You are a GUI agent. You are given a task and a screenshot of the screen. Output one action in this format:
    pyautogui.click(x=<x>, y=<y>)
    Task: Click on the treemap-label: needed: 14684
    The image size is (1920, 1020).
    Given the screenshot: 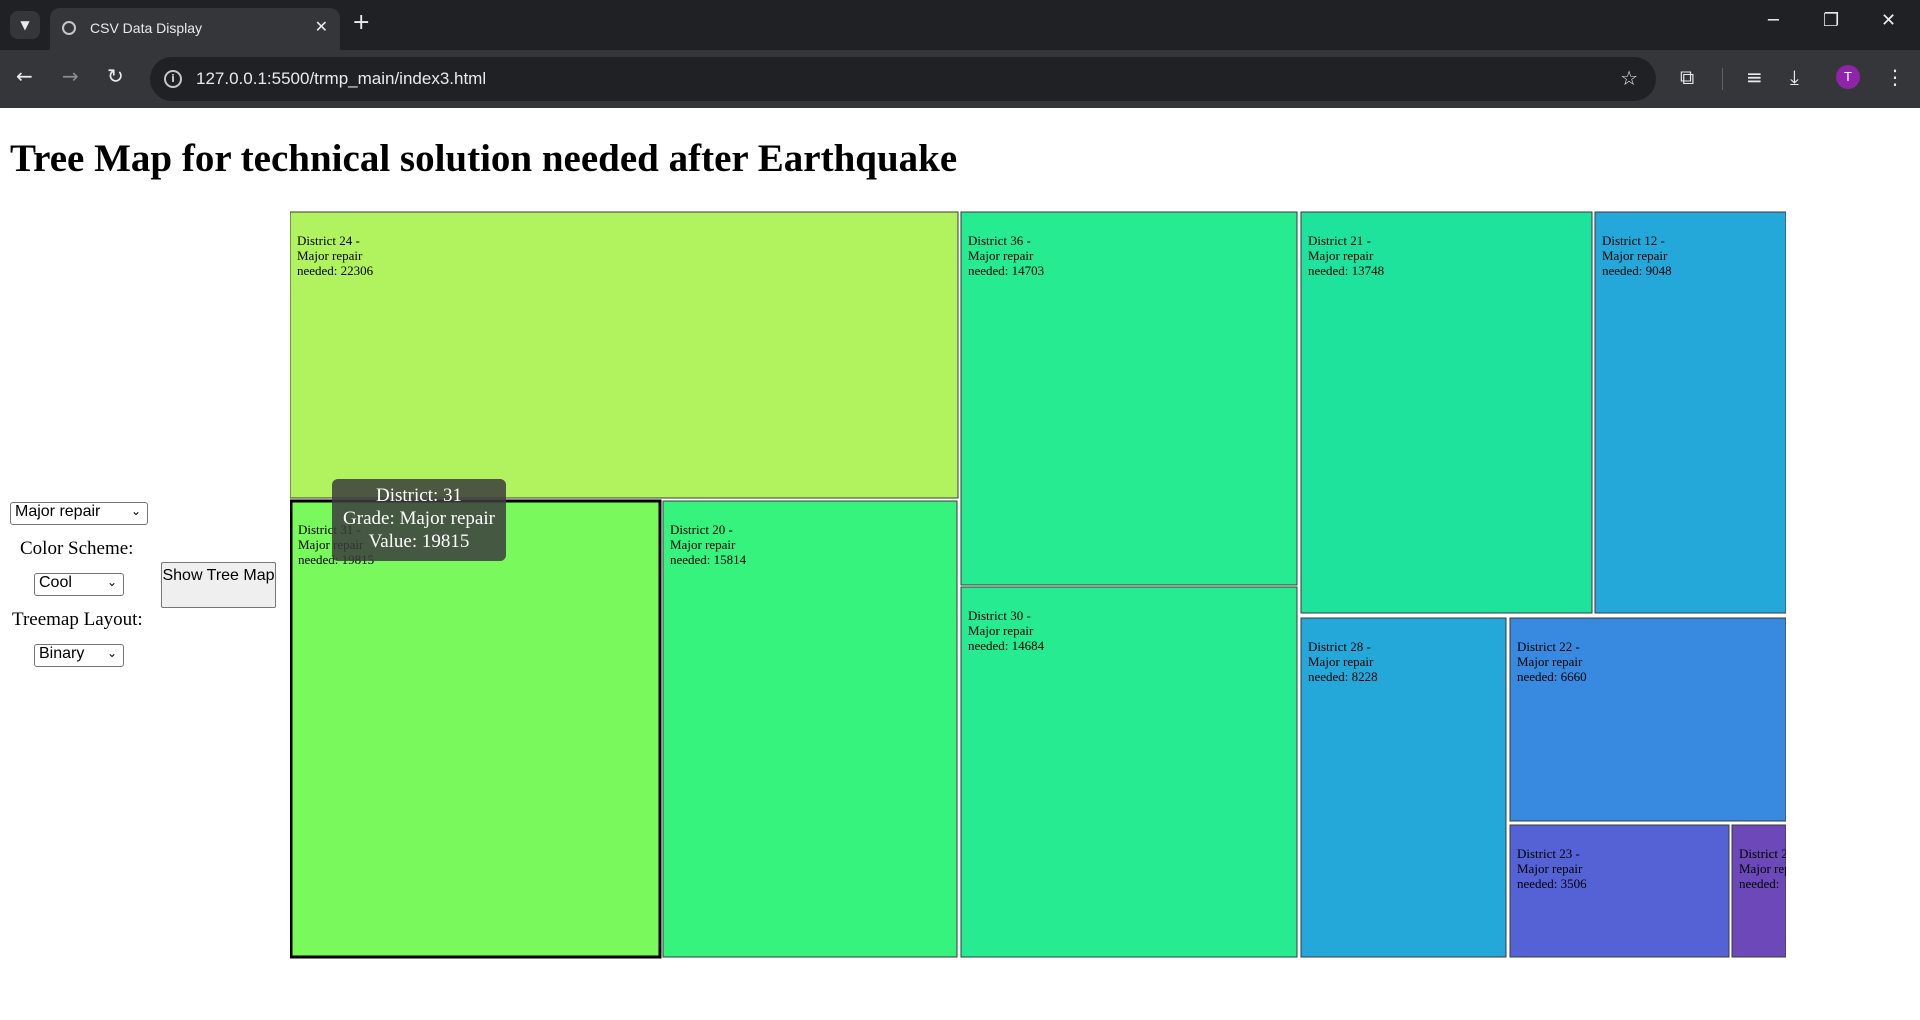 What is the action you would take?
    pyautogui.click(x=1006, y=645)
    